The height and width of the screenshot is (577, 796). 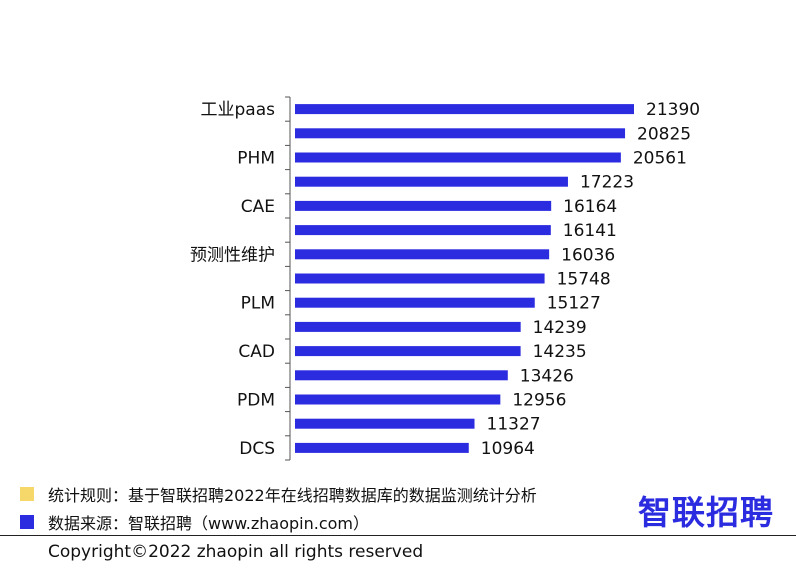 I want to click on bar-value-label: 16036, so click(x=588, y=255).